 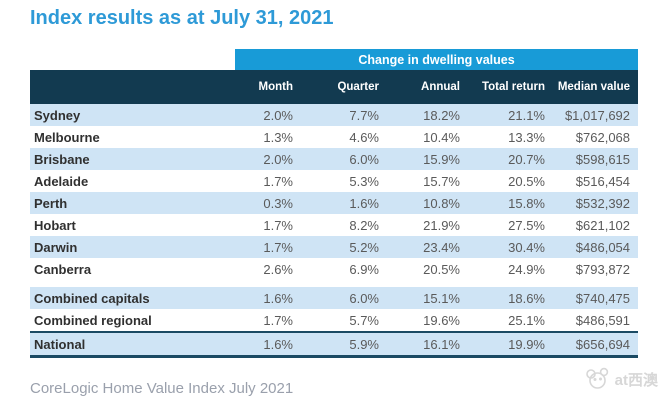 I want to click on row-value: 10.4%, so click(x=441, y=137).